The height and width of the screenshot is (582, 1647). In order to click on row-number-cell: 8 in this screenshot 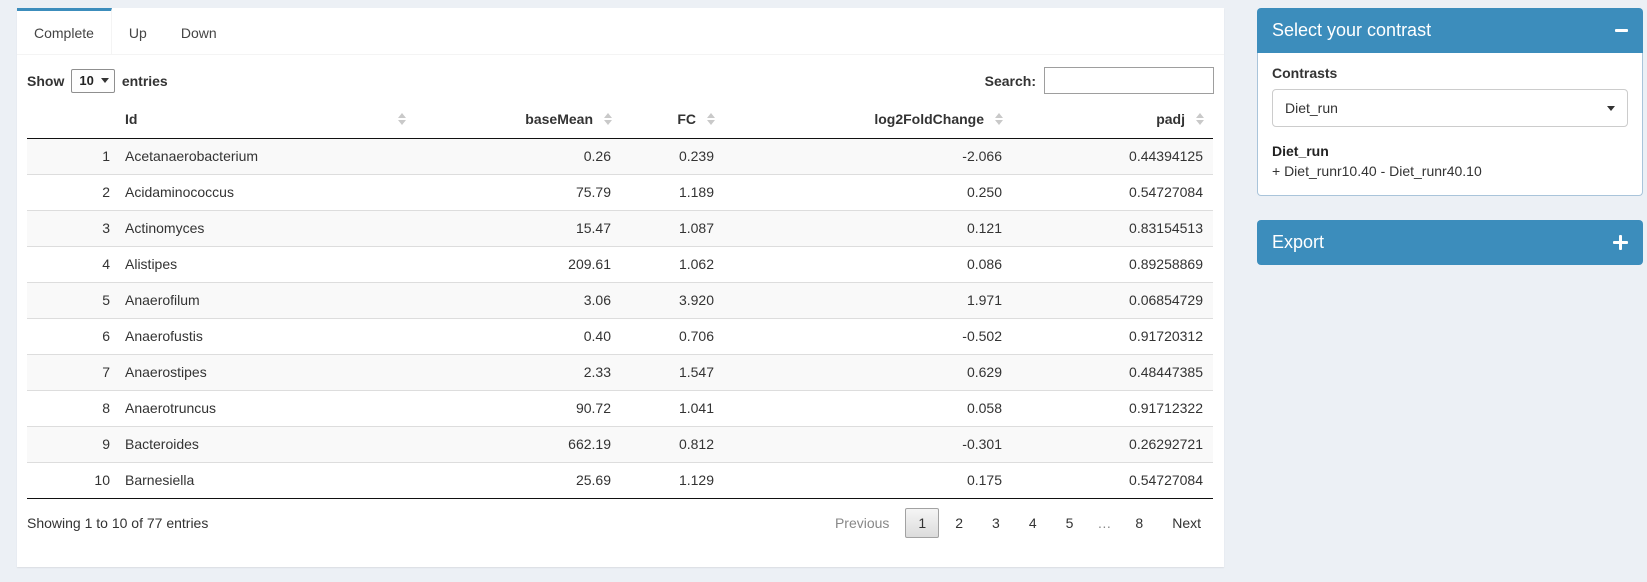, I will do `click(71, 407)`.